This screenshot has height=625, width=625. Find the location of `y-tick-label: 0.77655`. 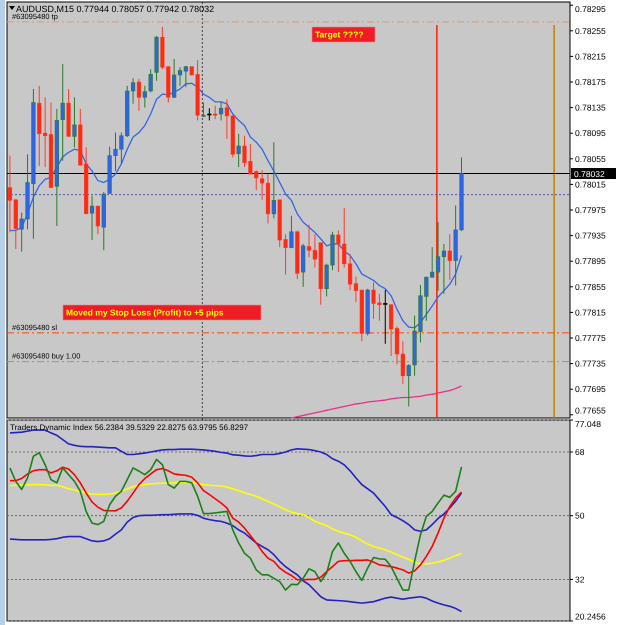

y-tick-label: 0.77655 is located at coordinates (590, 411).